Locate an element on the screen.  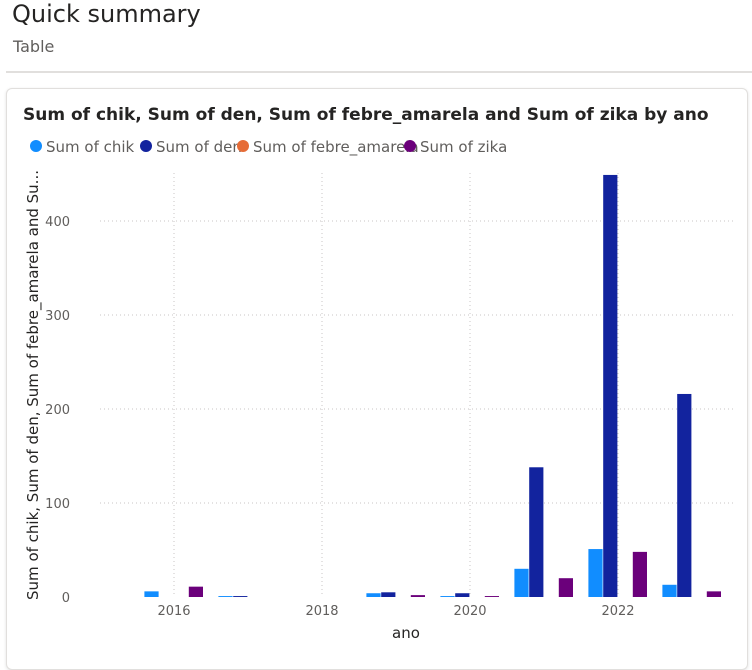
y-axis-ticks: 0 100 200 300 400 is located at coordinates (57, 410).